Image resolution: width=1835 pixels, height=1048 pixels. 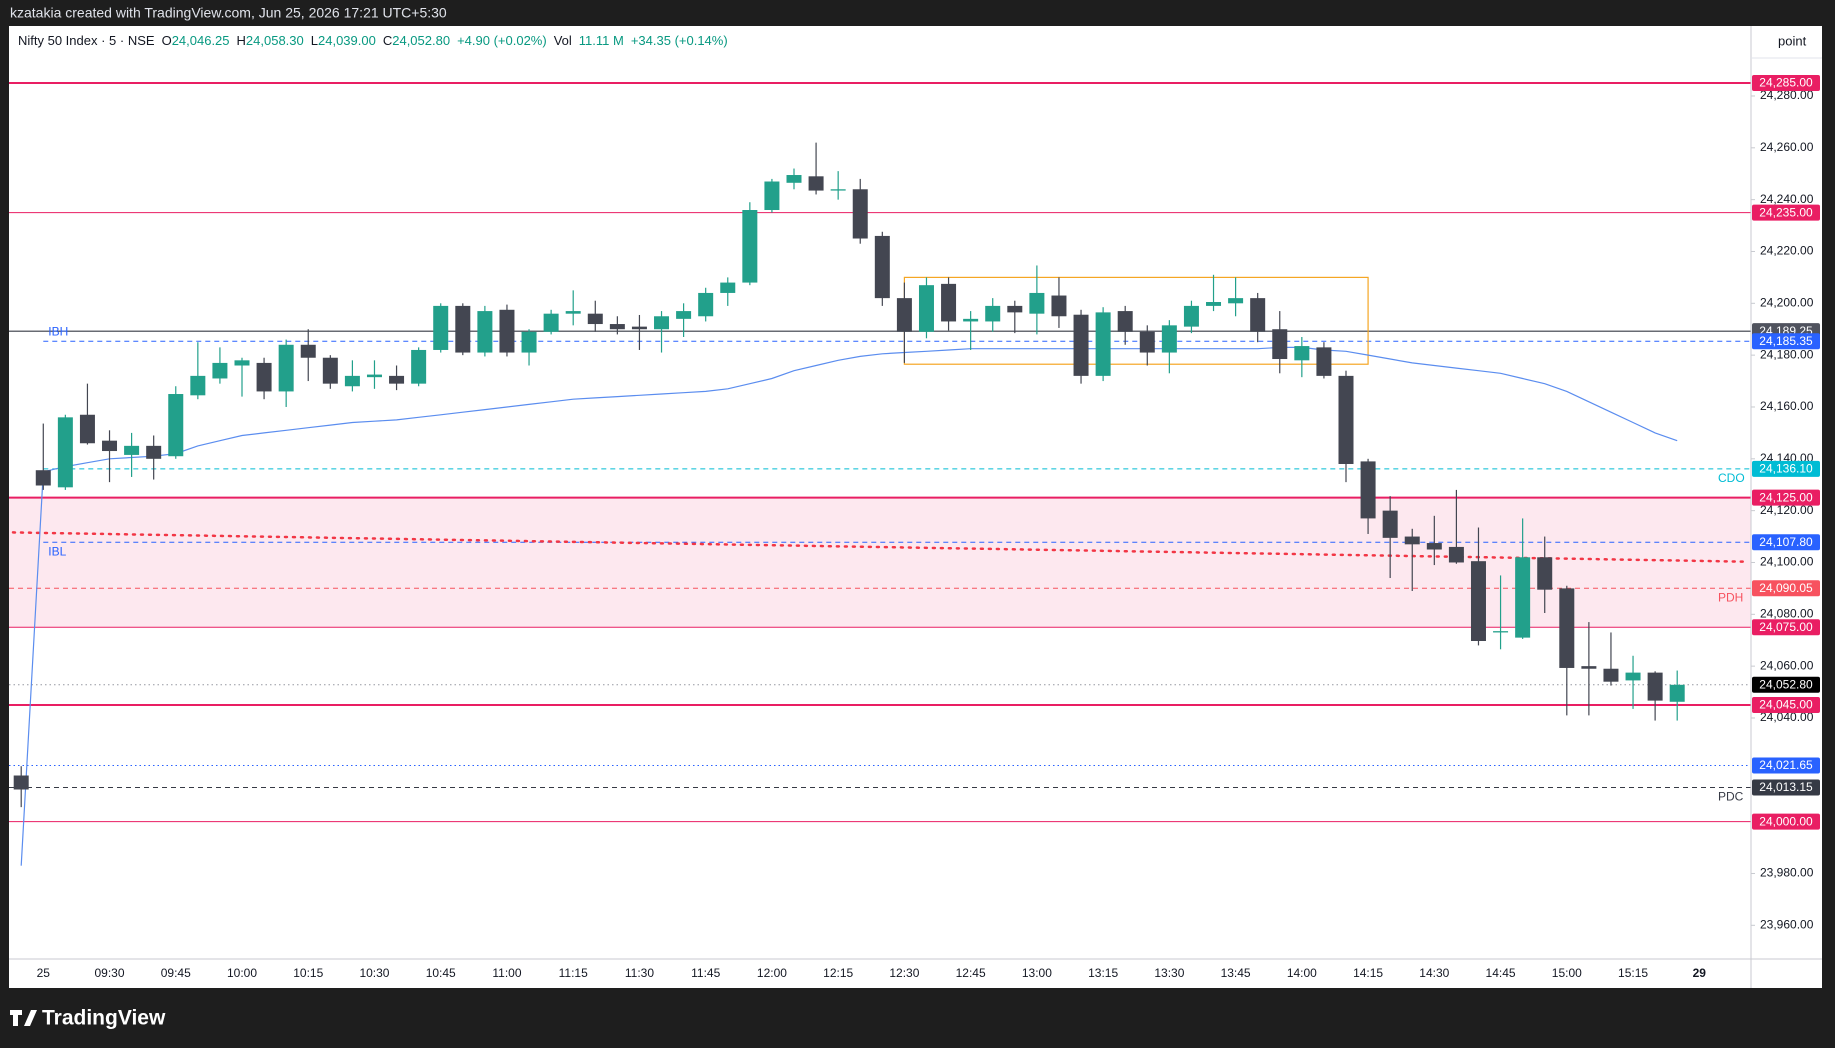 I want to click on legend-item: 24,058.30, so click(x=275, y=40).